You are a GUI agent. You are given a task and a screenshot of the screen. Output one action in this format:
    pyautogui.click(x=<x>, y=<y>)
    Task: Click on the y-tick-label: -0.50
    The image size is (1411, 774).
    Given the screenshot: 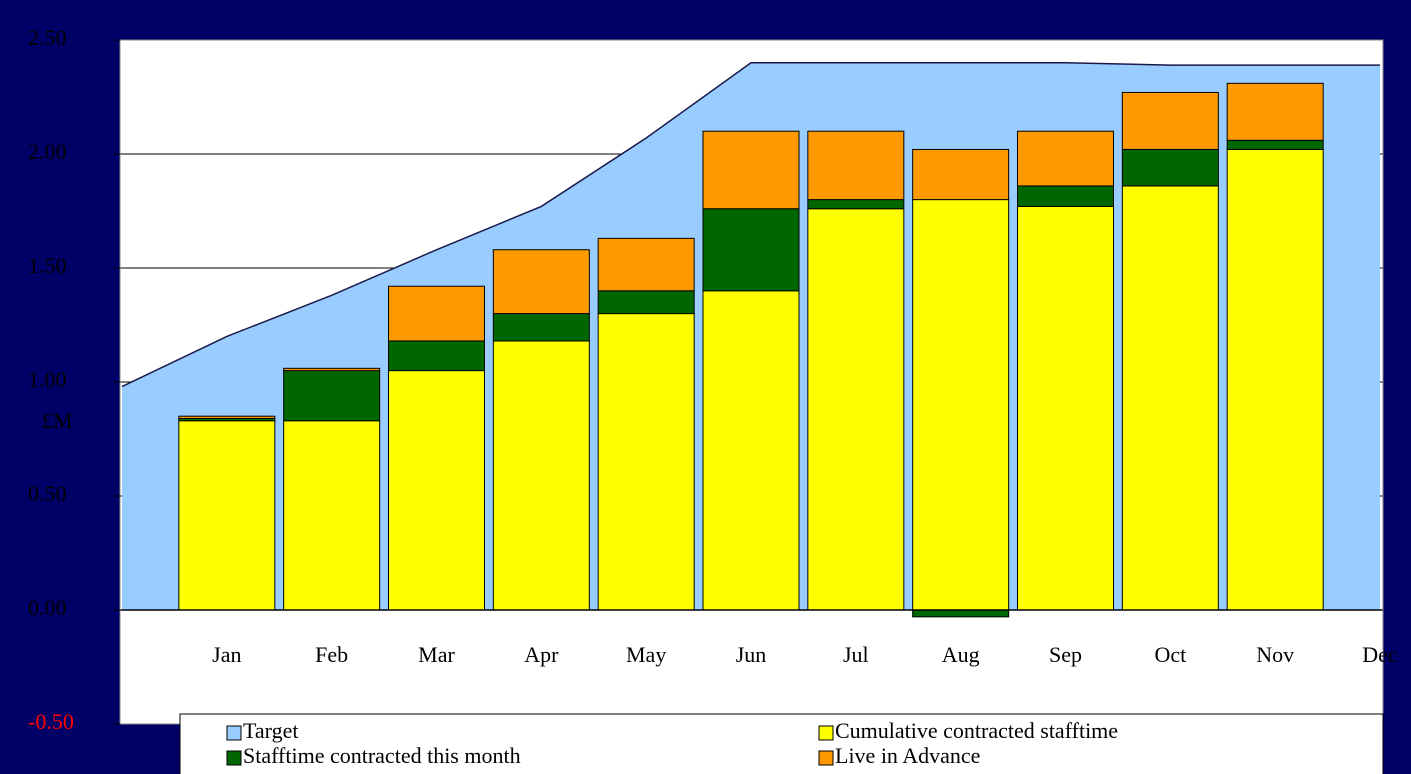 What is the action you would take?
    pyautogui.click(x=51, y=721)
    